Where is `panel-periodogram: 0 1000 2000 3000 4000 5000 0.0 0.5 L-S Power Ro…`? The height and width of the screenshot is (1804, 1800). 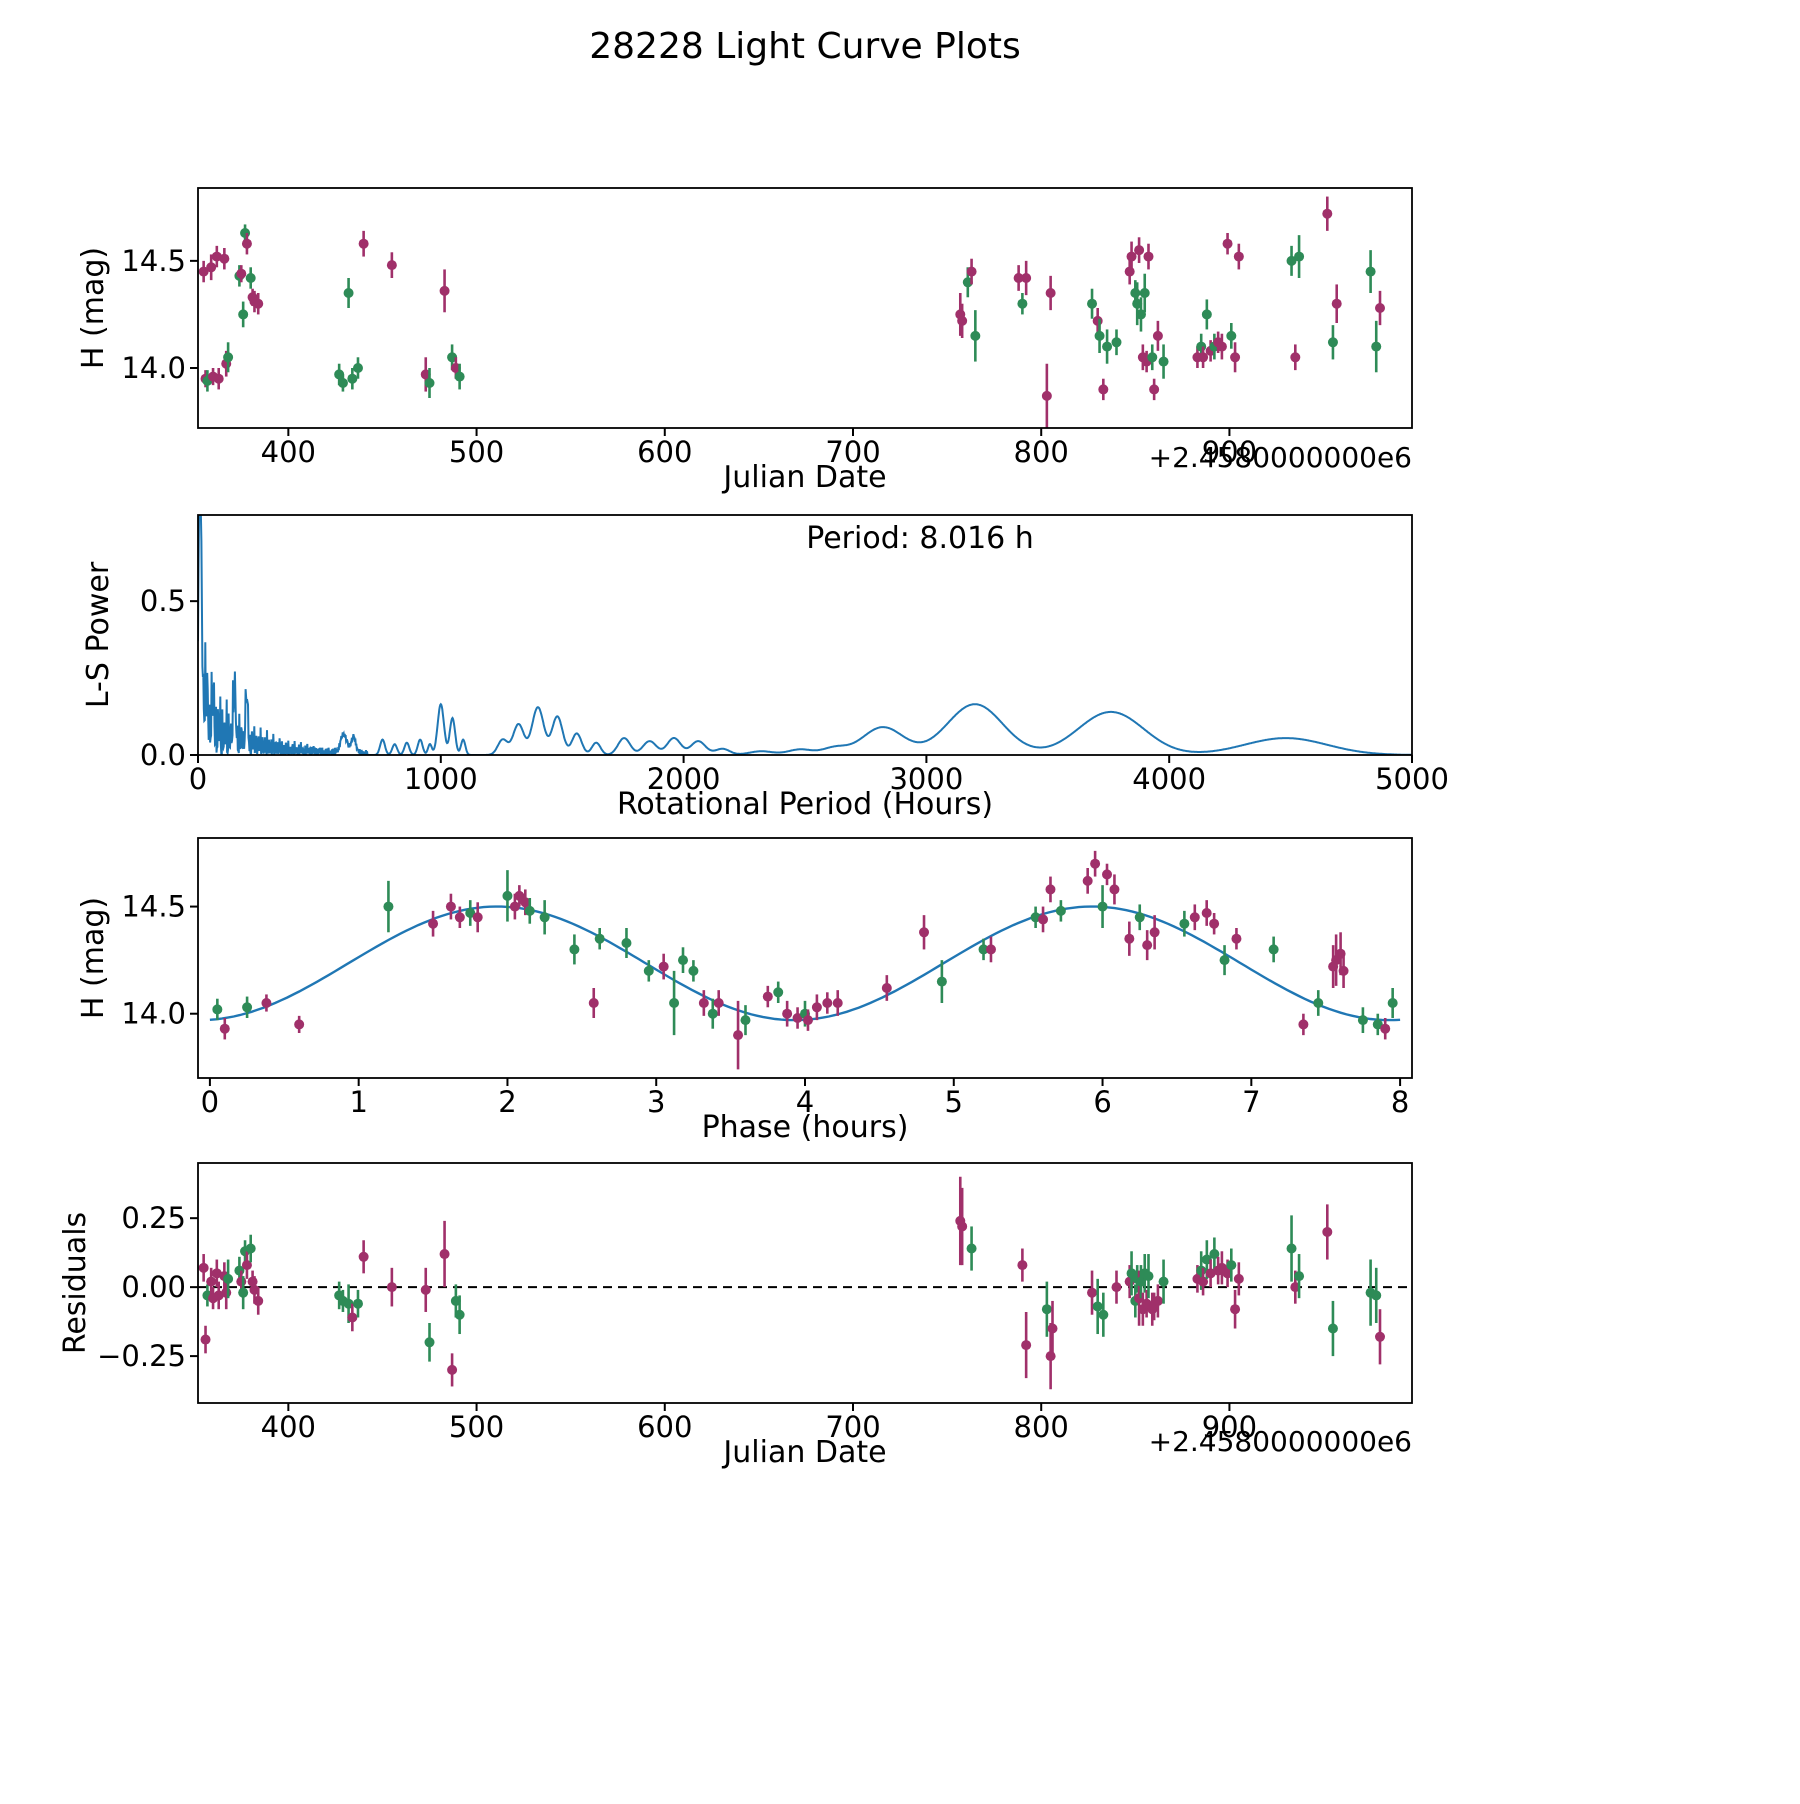
panel-periodogram: 0 1000 2000 3000 4000 5000 0.0 0.5 L-S Power Ro… is located at coordinates (765, 668).